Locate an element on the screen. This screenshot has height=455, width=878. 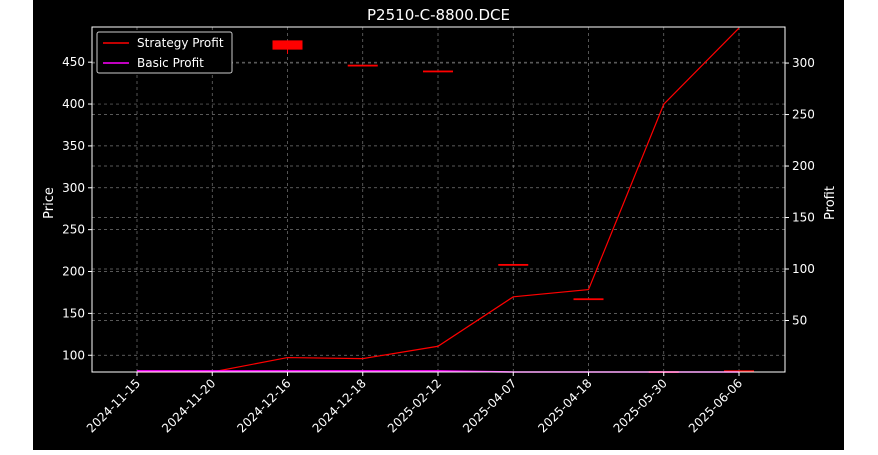
y-axis-label-right: Profit is located at coordinates (830, 203).